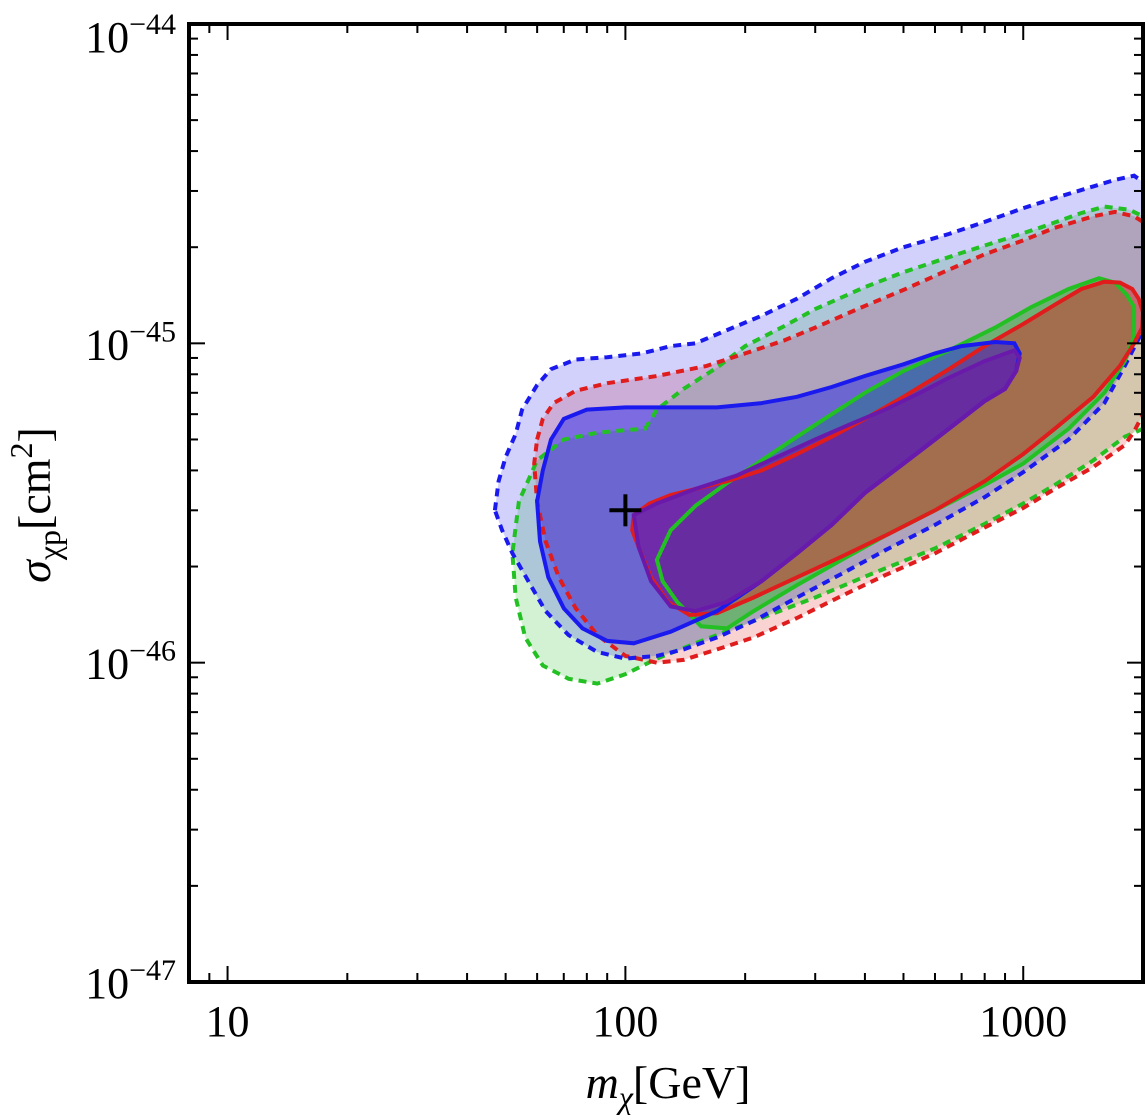  Describe the element at coordinates (130, 35) in the screenshot. I see `y-tick-label: 10−44` at that location.